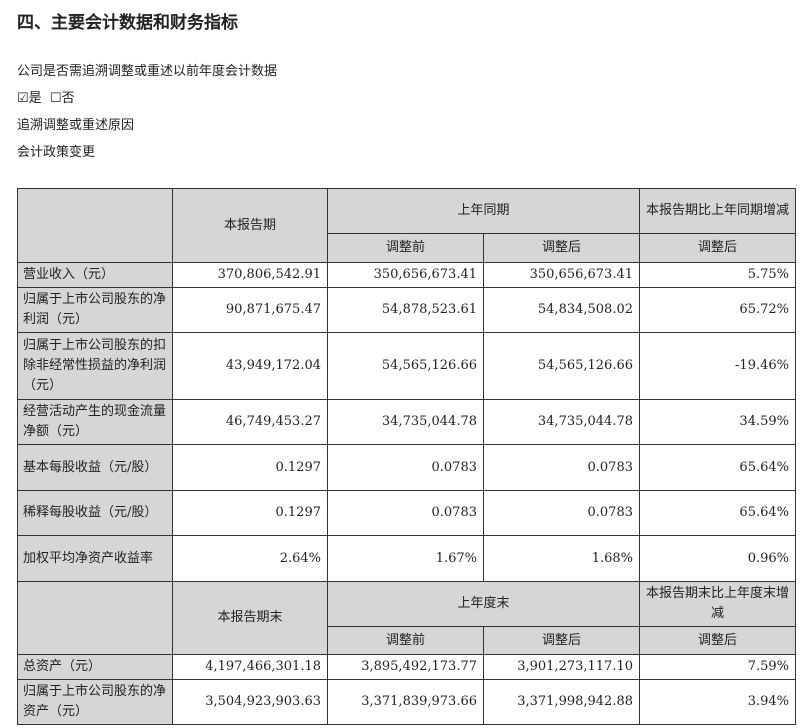 This screenshot has height=728, width=805. I want to click on section-title: 四、主要会计数据和财务指标, so click(127, 23).